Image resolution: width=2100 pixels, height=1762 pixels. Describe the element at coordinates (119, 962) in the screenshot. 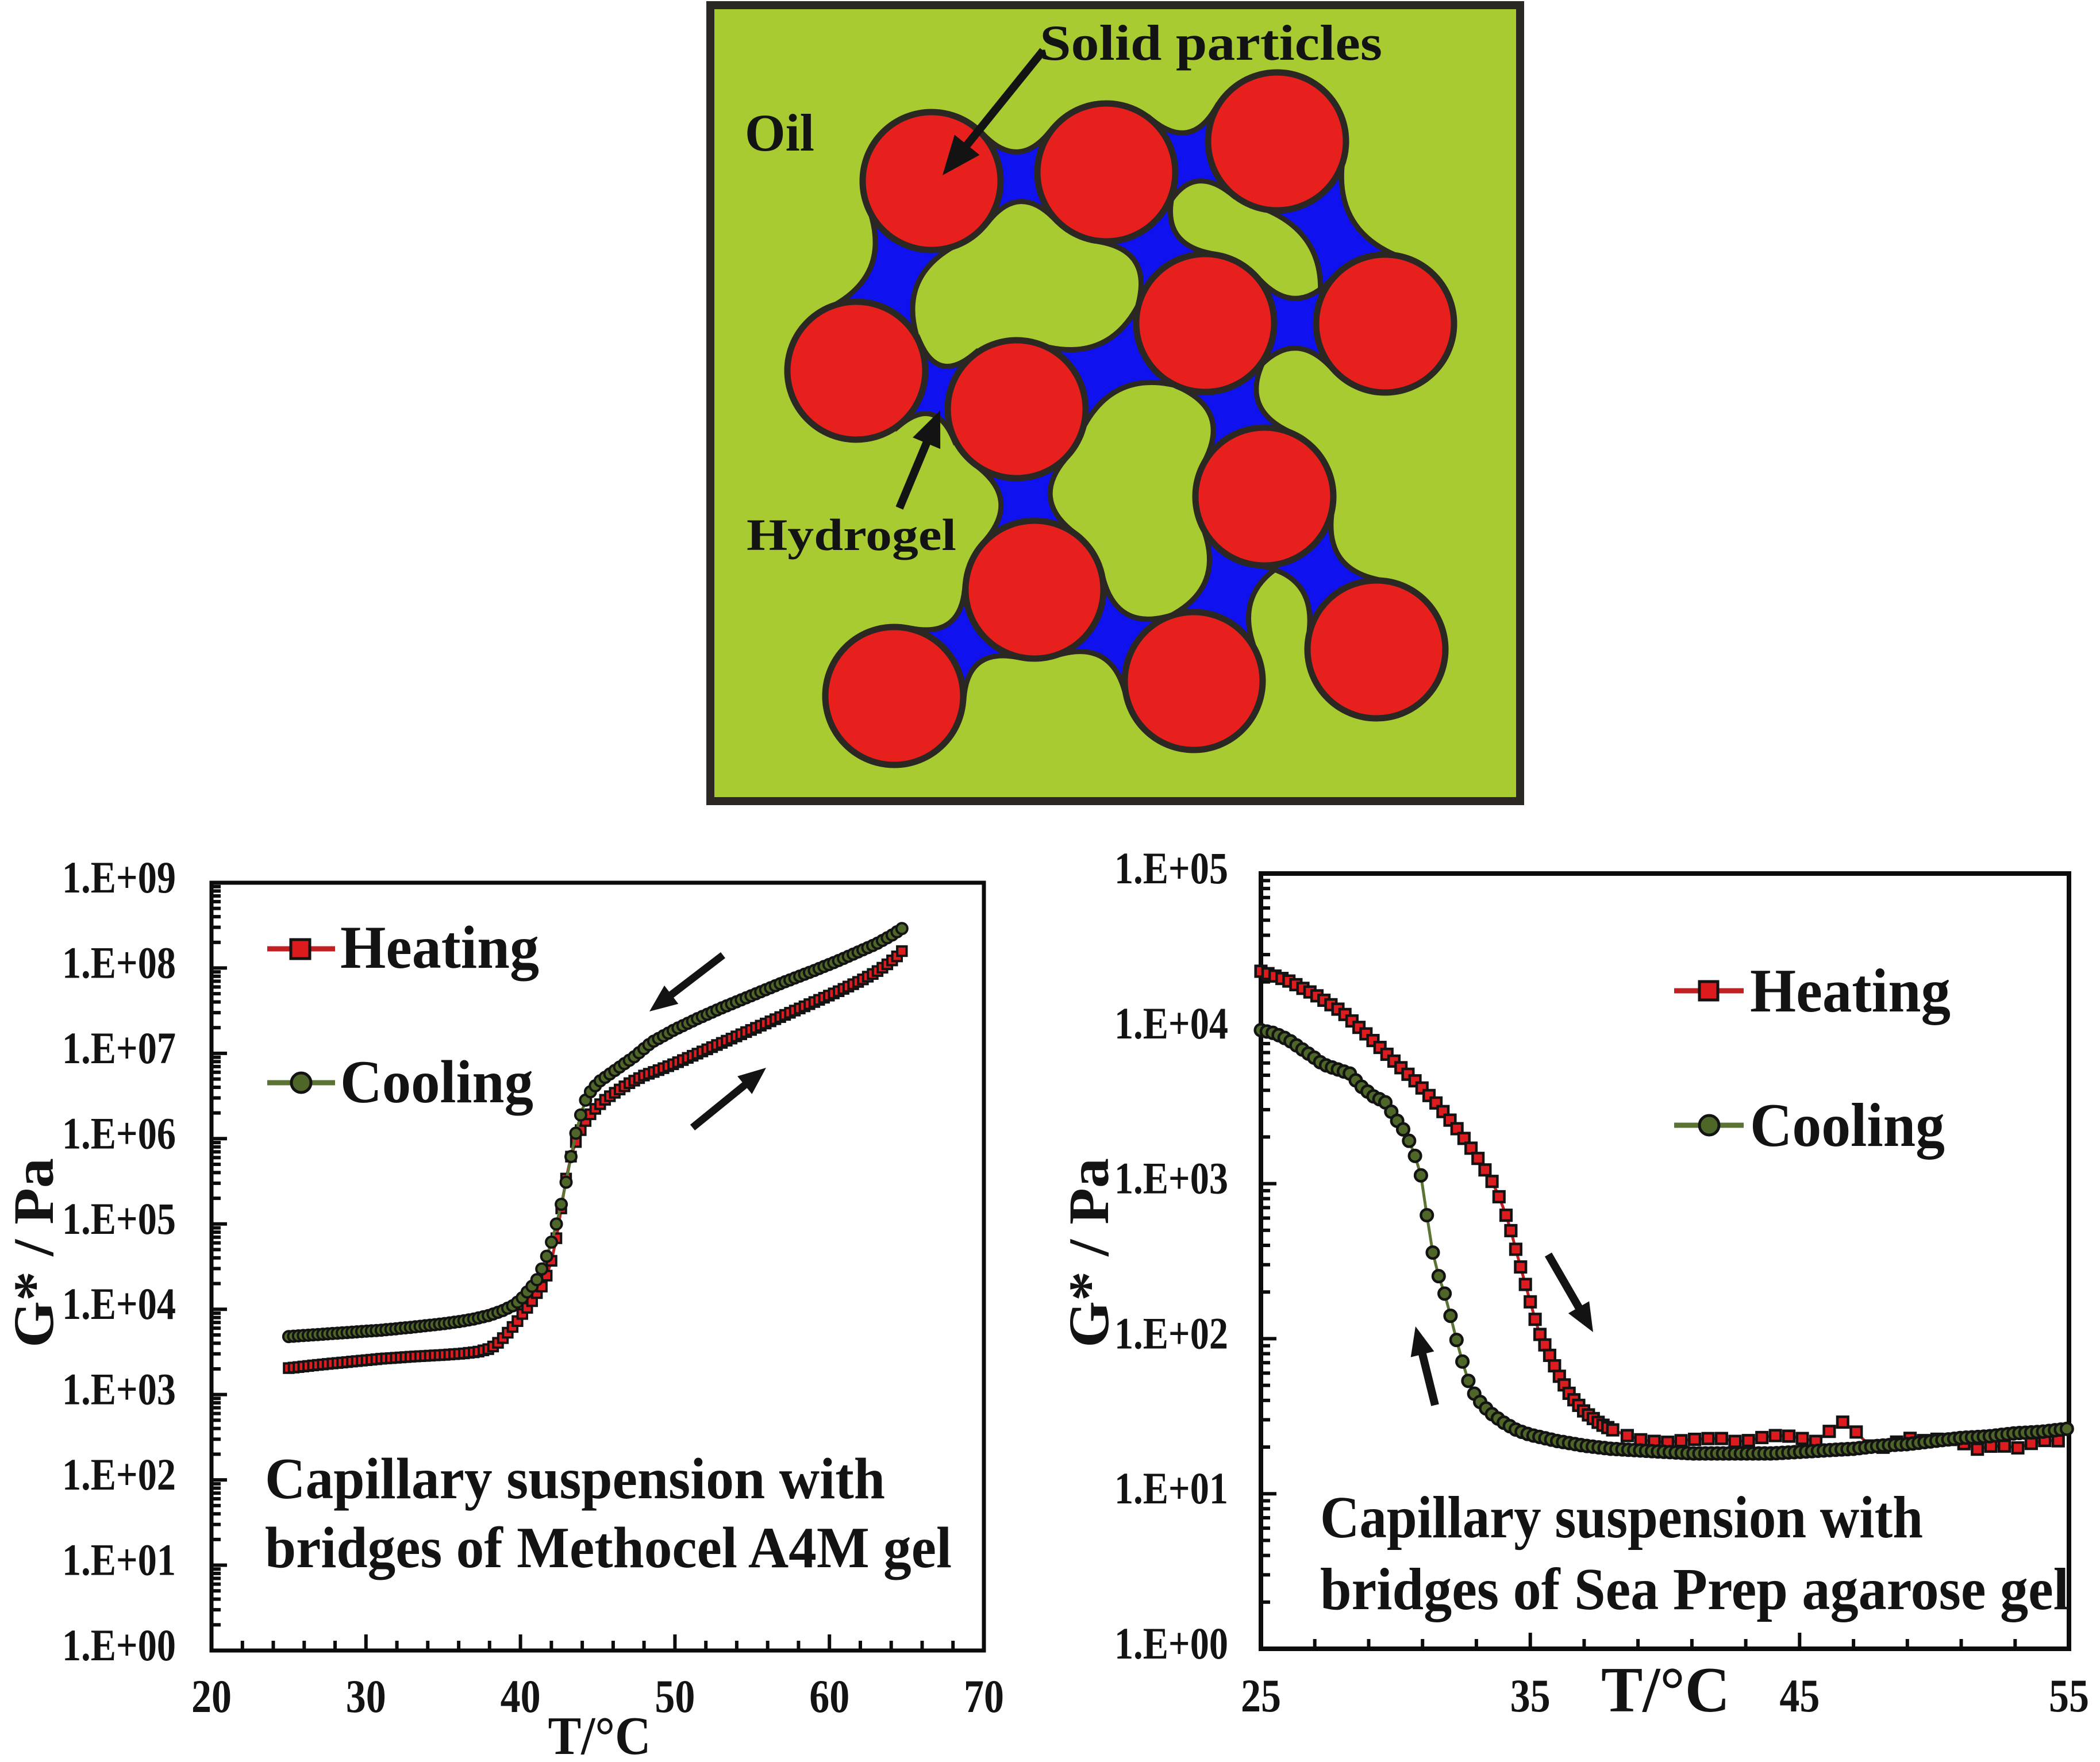

I see `svg-text: 1.E+08` at that location.